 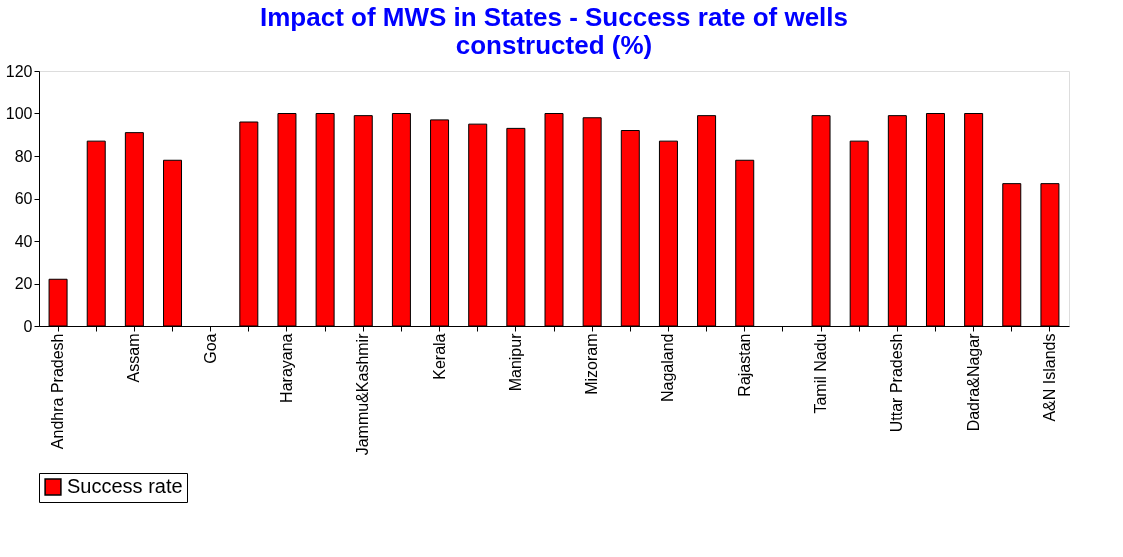 I want to click on x-tick-label: Kerala, so click(x=439, y=356).